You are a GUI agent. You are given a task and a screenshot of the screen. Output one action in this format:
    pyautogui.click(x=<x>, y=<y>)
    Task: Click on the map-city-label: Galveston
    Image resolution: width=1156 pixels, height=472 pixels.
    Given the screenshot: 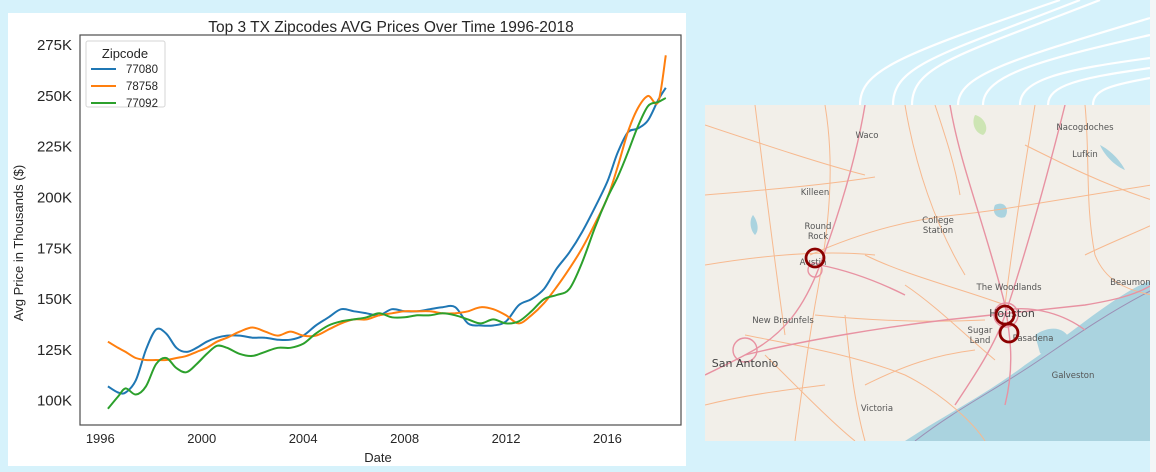 What is the action you would take?
    pyautogui.click(x=1073, y=376)
    